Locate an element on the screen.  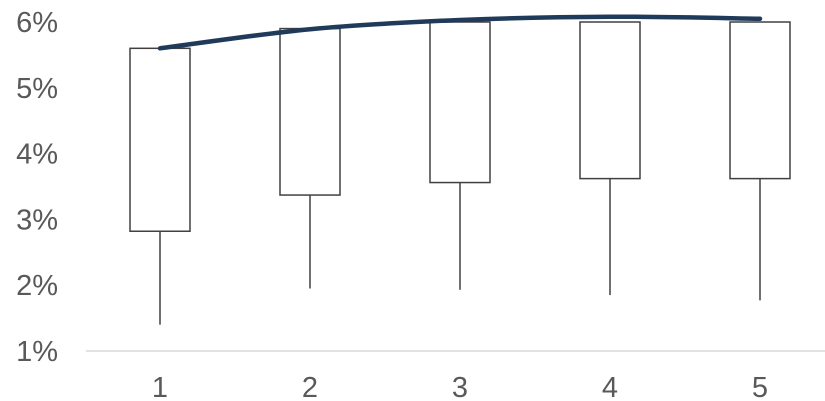
trend-line is located at coordinates (460, 32).